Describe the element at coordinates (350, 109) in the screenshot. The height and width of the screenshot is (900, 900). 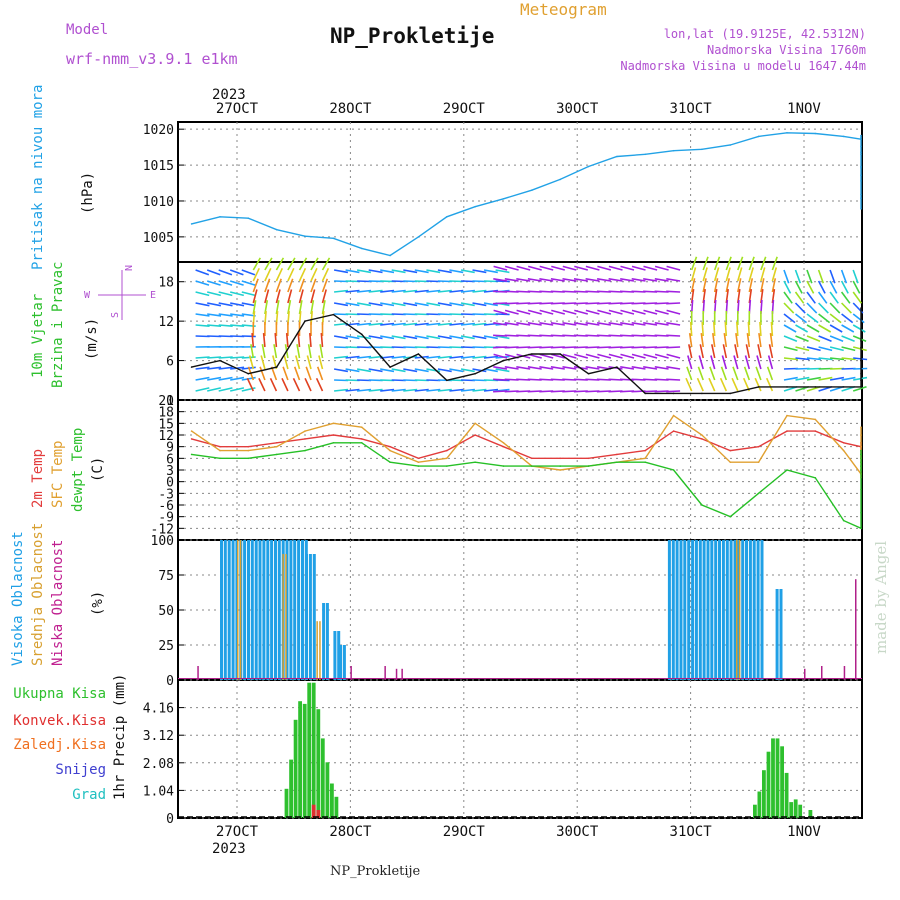
I see `x-tick-top: 28OCT` at that location.